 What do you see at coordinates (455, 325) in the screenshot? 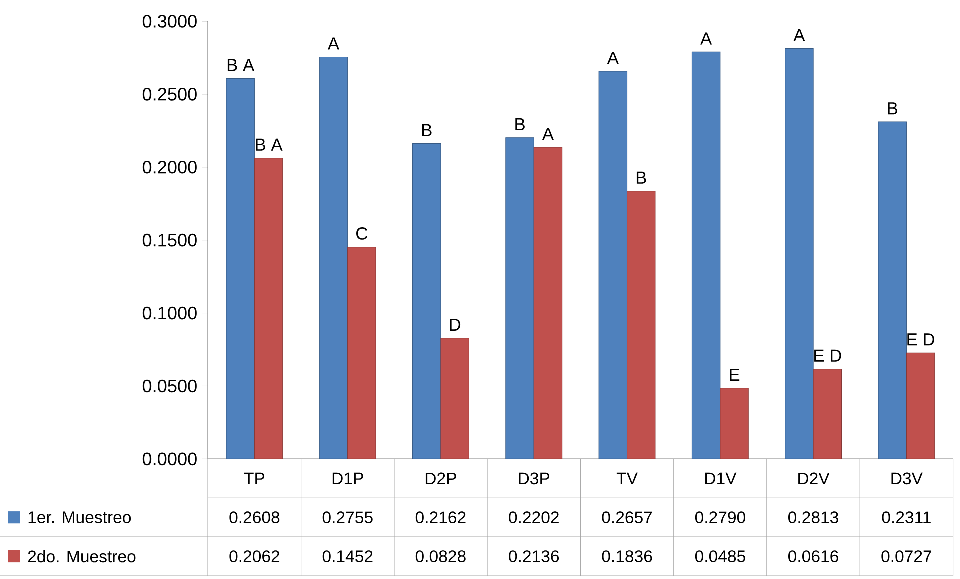
I see `annotation: D` at bounding box center [455, 325].